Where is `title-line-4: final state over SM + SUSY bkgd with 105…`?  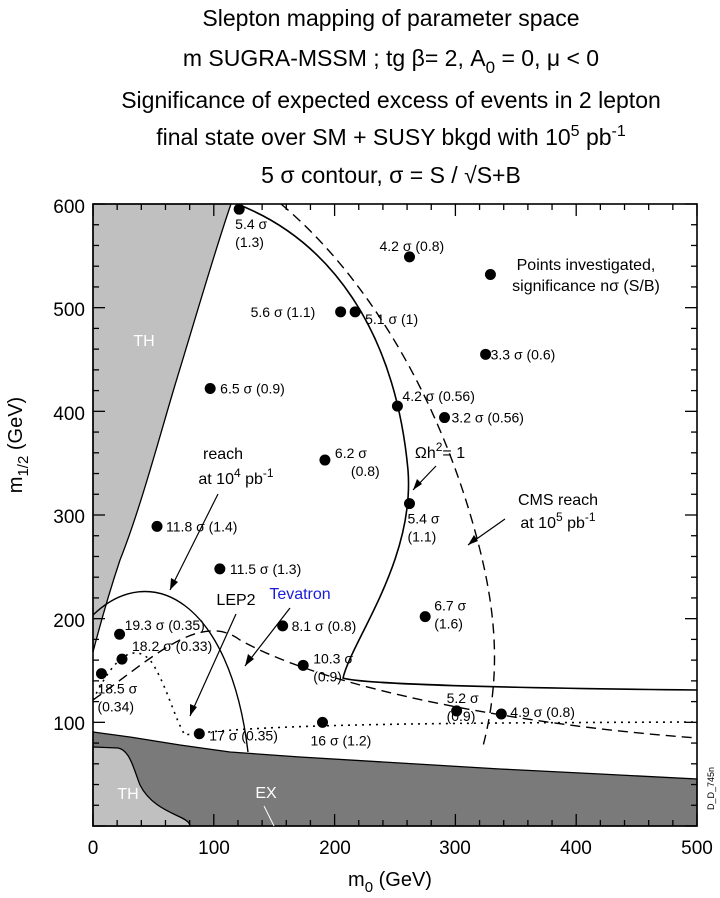 title-line-4: final state over SM + SUSY bkgd with 105… is located at coordinates (391, 136).